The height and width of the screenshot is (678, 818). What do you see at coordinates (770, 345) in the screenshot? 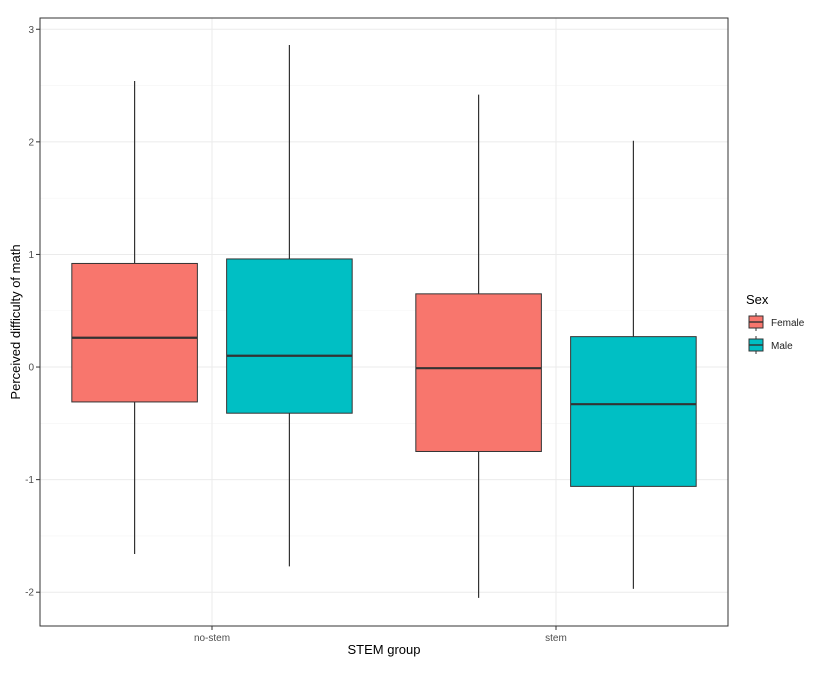
I see `legend-item-male: Male` at bounding box center [770, 345].